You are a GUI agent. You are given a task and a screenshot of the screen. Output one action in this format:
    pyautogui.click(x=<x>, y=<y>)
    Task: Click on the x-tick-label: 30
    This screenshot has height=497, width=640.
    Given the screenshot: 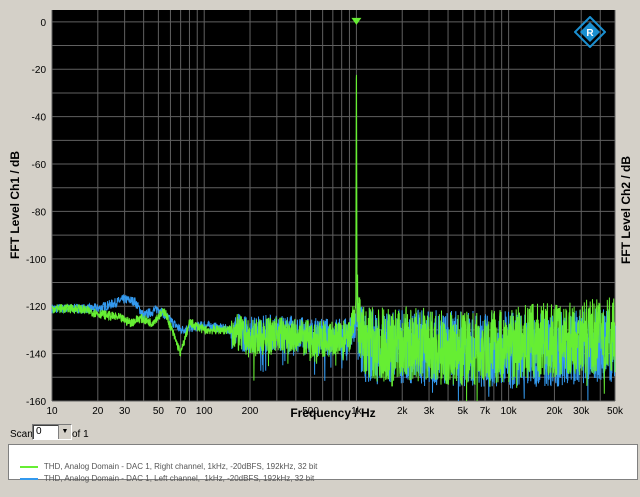 What is the action you would take?
    pyautogui.click(x=125, y=411)
    